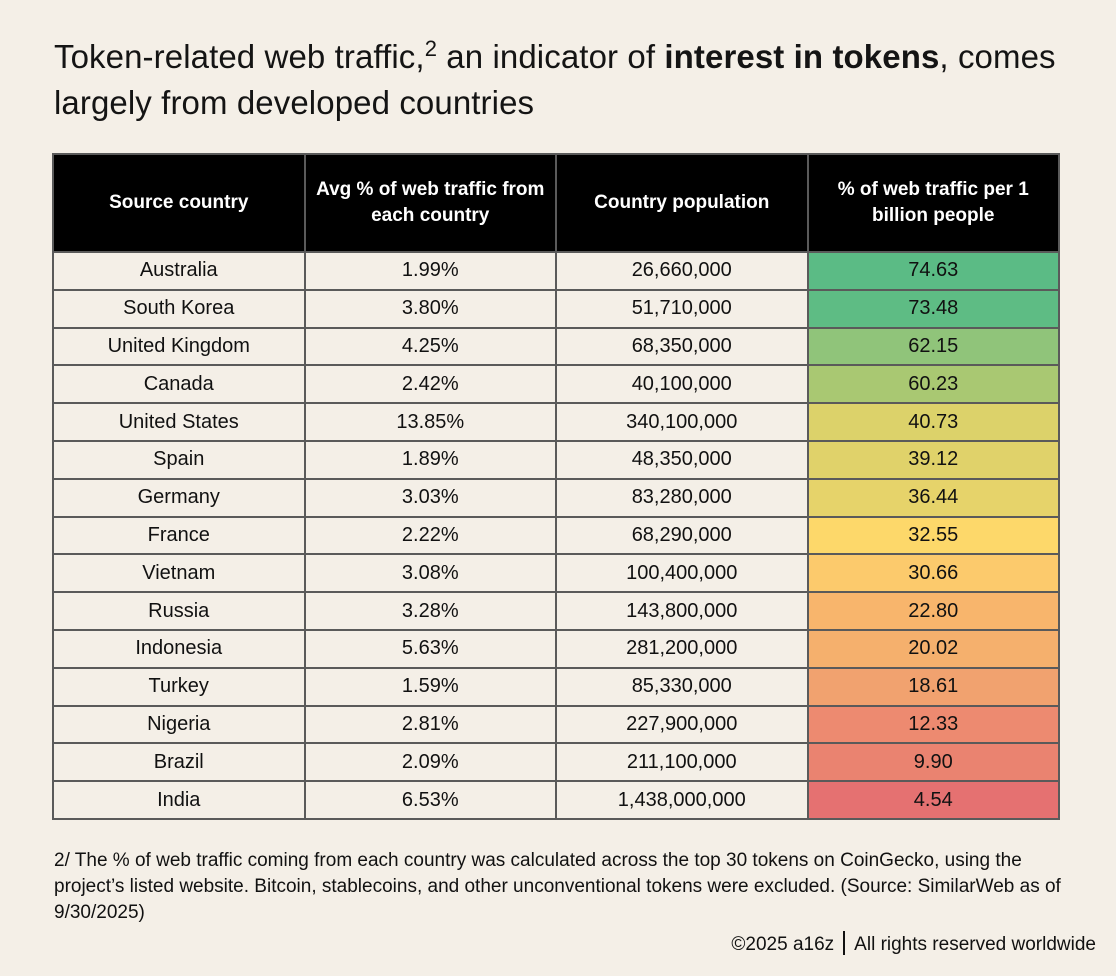 The image size is (1116, 976). Describe the element at coordinates (430, 762) in the screenshot. I see `cell-avg-traffic: 2.09%` at that location.